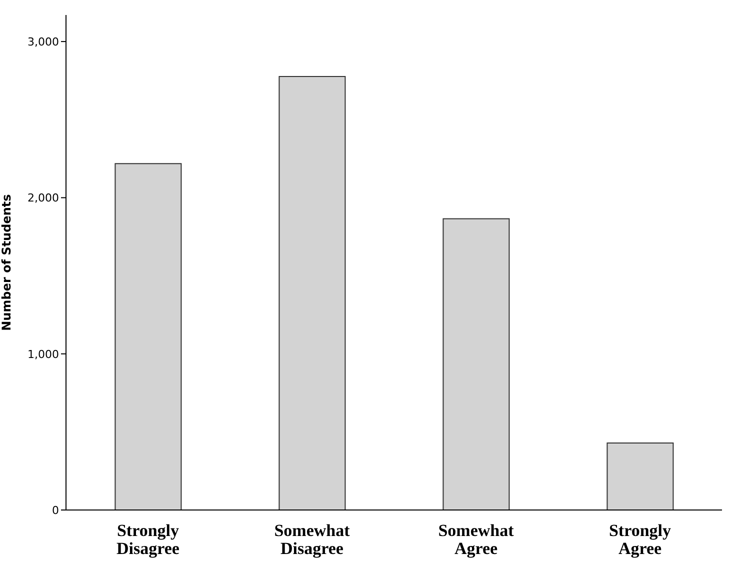 The height and width of the screenshot is (576, 739). I want to click on y-tick-label: 3,000, so click(43, 41).